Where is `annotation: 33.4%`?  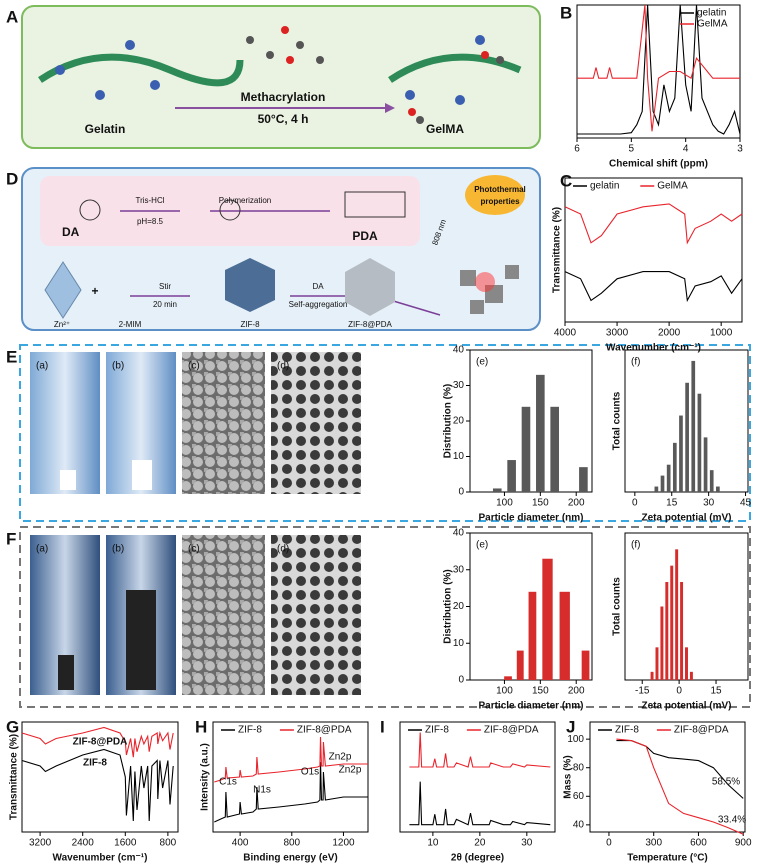 annotation: 33.4% is located at coordinates (732, 820).